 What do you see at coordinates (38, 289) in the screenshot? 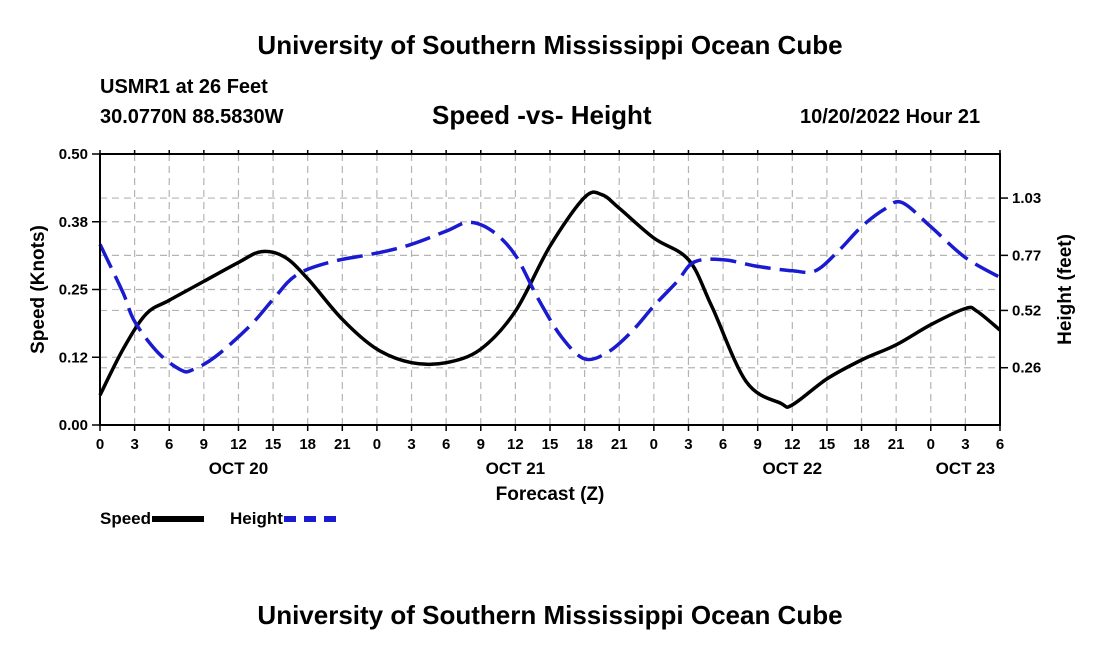
I see `y-axis-title: Speed (Knots)` at bounding box center [38, 289].